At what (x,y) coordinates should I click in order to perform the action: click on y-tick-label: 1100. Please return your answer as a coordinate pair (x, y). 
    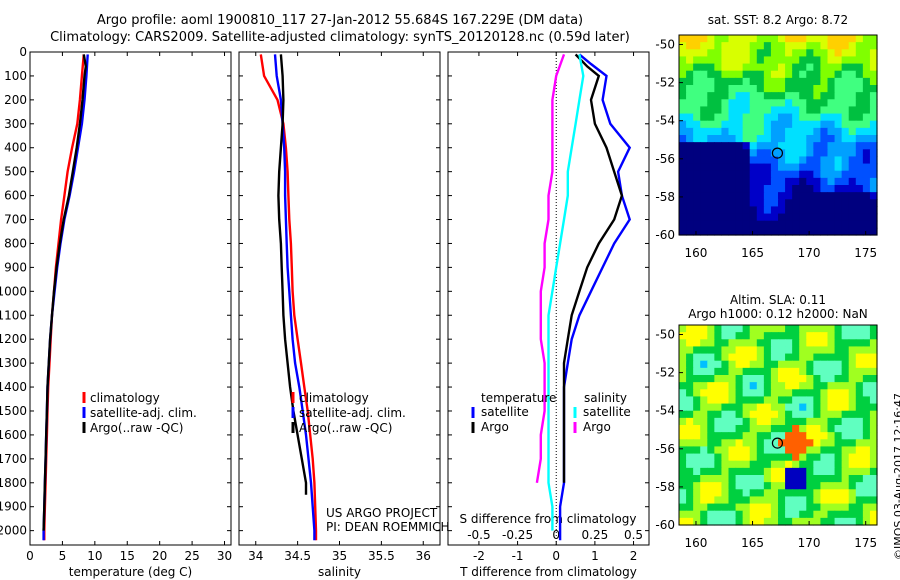
    Looking at the image, I should click on (13, 315).